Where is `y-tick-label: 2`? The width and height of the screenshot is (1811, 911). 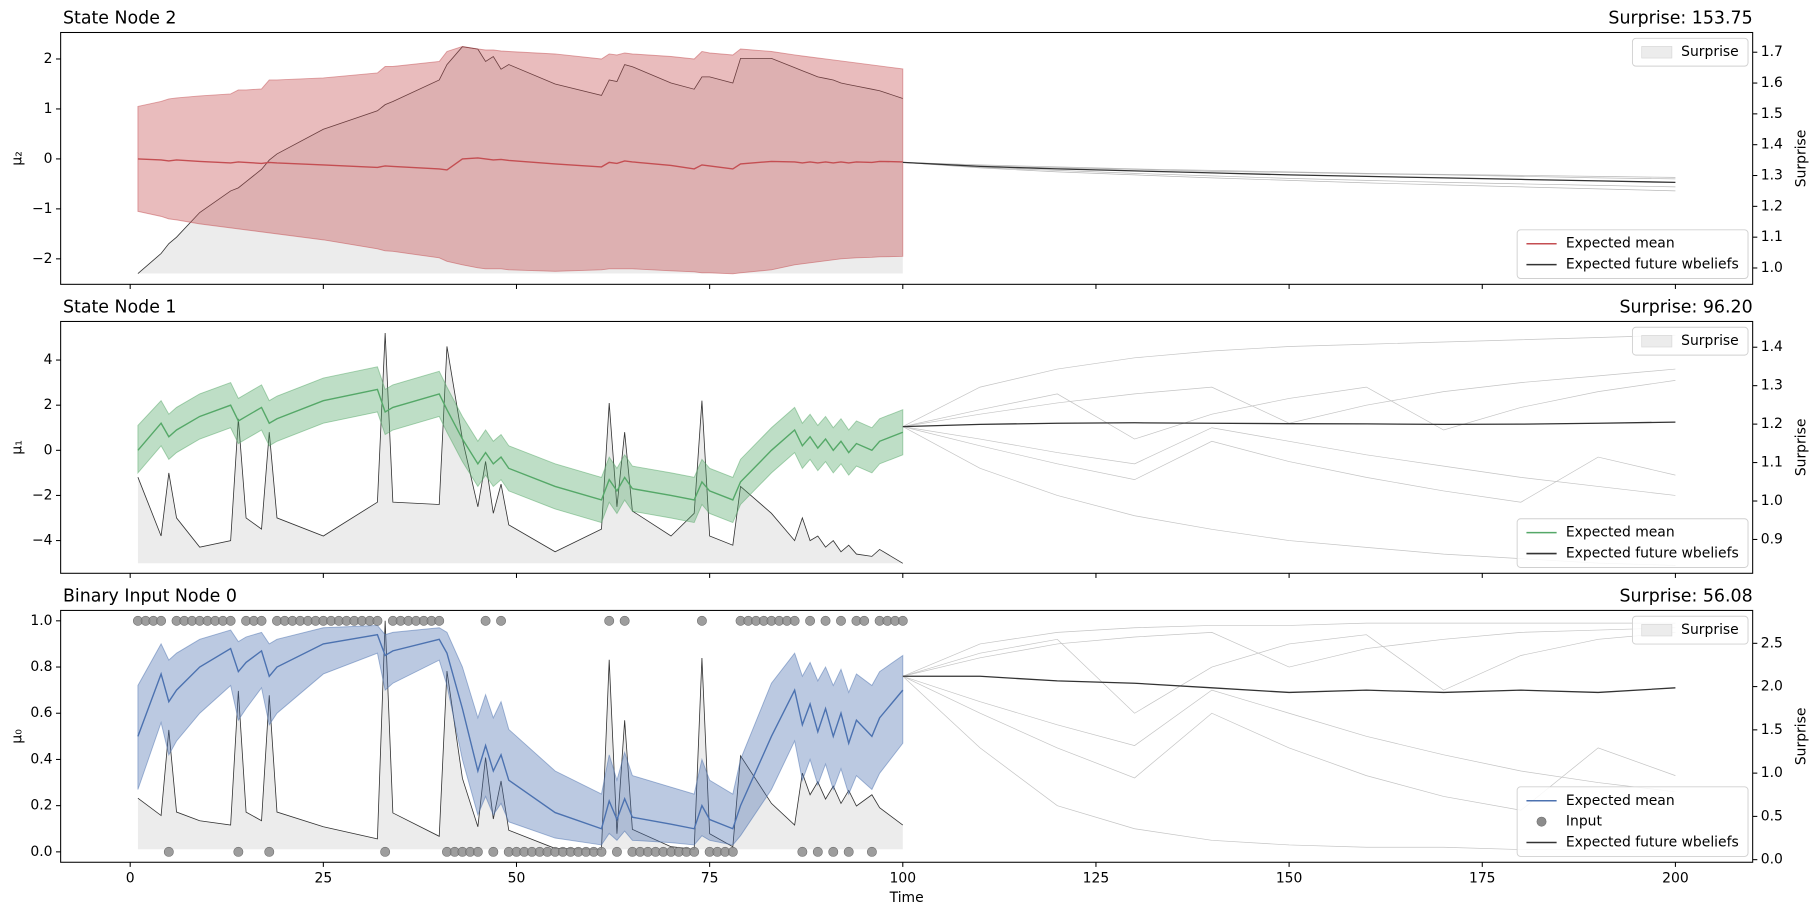
y-tick-label: 2 is located at coordinates (48, 59).